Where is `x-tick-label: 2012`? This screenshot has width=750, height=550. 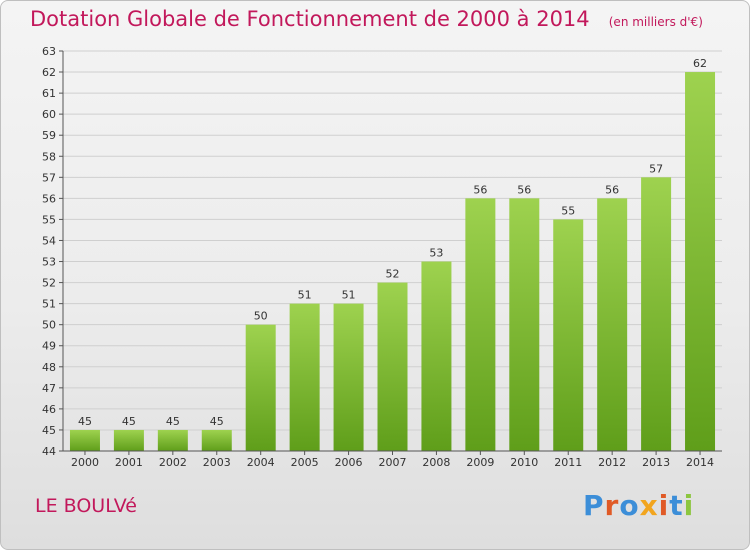
x-tick-label: 2012 is located at coordinates (612, 462).